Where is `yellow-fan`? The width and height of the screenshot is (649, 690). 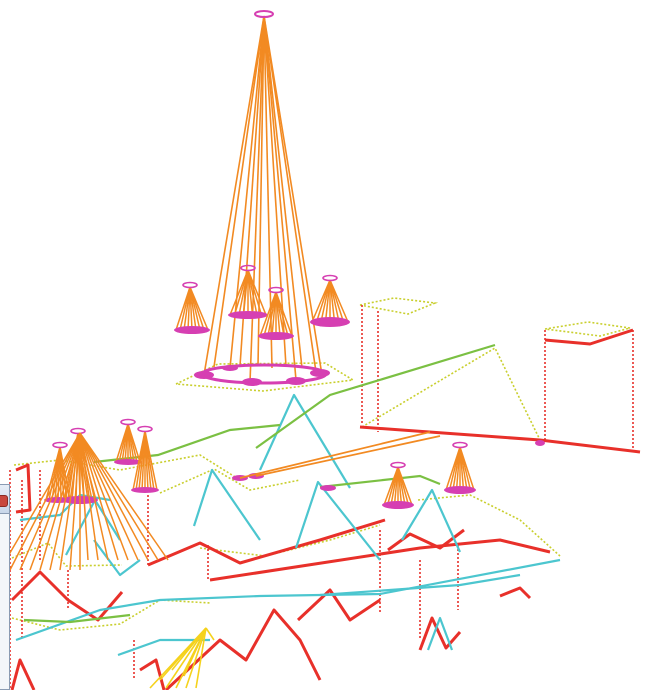
yellow-fan is located at coordinates (182, 658).